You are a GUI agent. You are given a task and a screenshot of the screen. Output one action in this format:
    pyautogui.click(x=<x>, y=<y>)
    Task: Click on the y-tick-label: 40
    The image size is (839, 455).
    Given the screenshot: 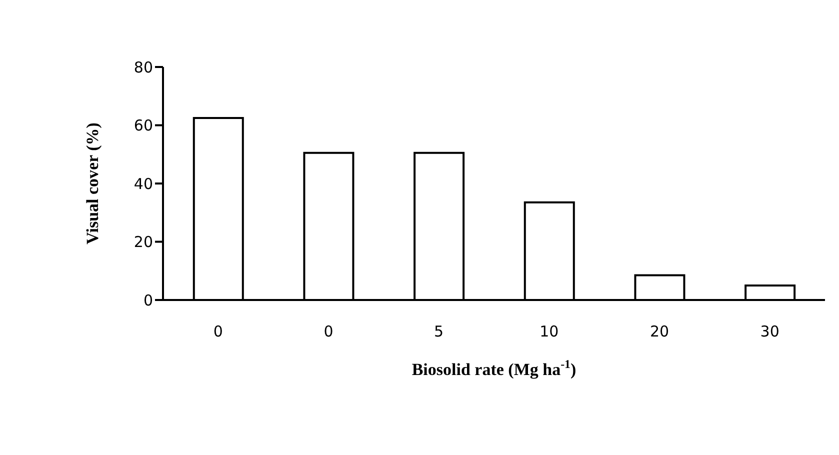 What is the action you would take?
    pyautogui.click(x=143, y=183)
    